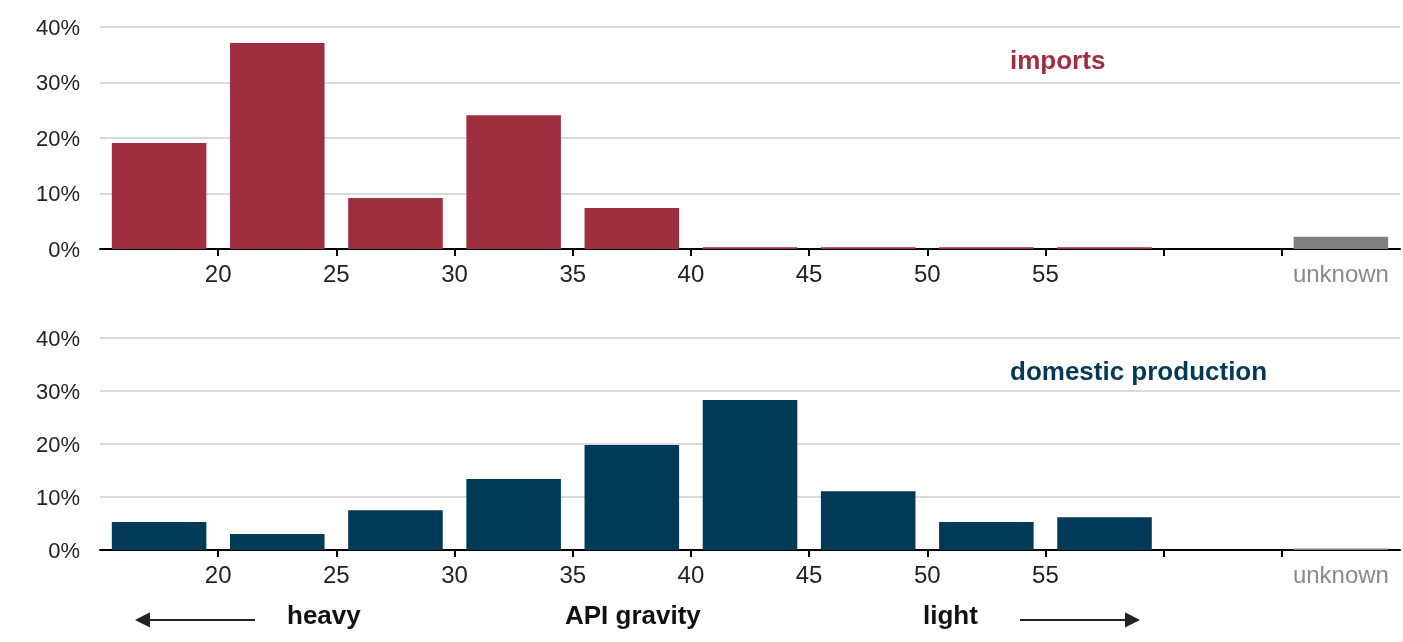 The image size is (1403, 642). What do you see at coordinates (951, 615) in the screenshot?
I see `text: light` at bounding box center [951, 615].